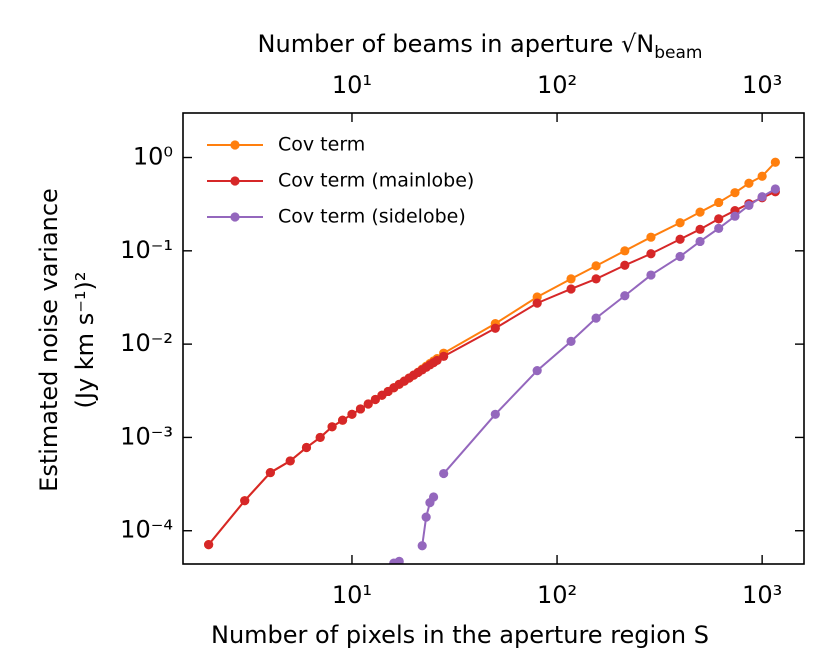 Image resolution: width=831 pixels, height=670 pixels. I want to click on top-axis-label: Number of beams in aperture √Nbeam, so click(480, 46).